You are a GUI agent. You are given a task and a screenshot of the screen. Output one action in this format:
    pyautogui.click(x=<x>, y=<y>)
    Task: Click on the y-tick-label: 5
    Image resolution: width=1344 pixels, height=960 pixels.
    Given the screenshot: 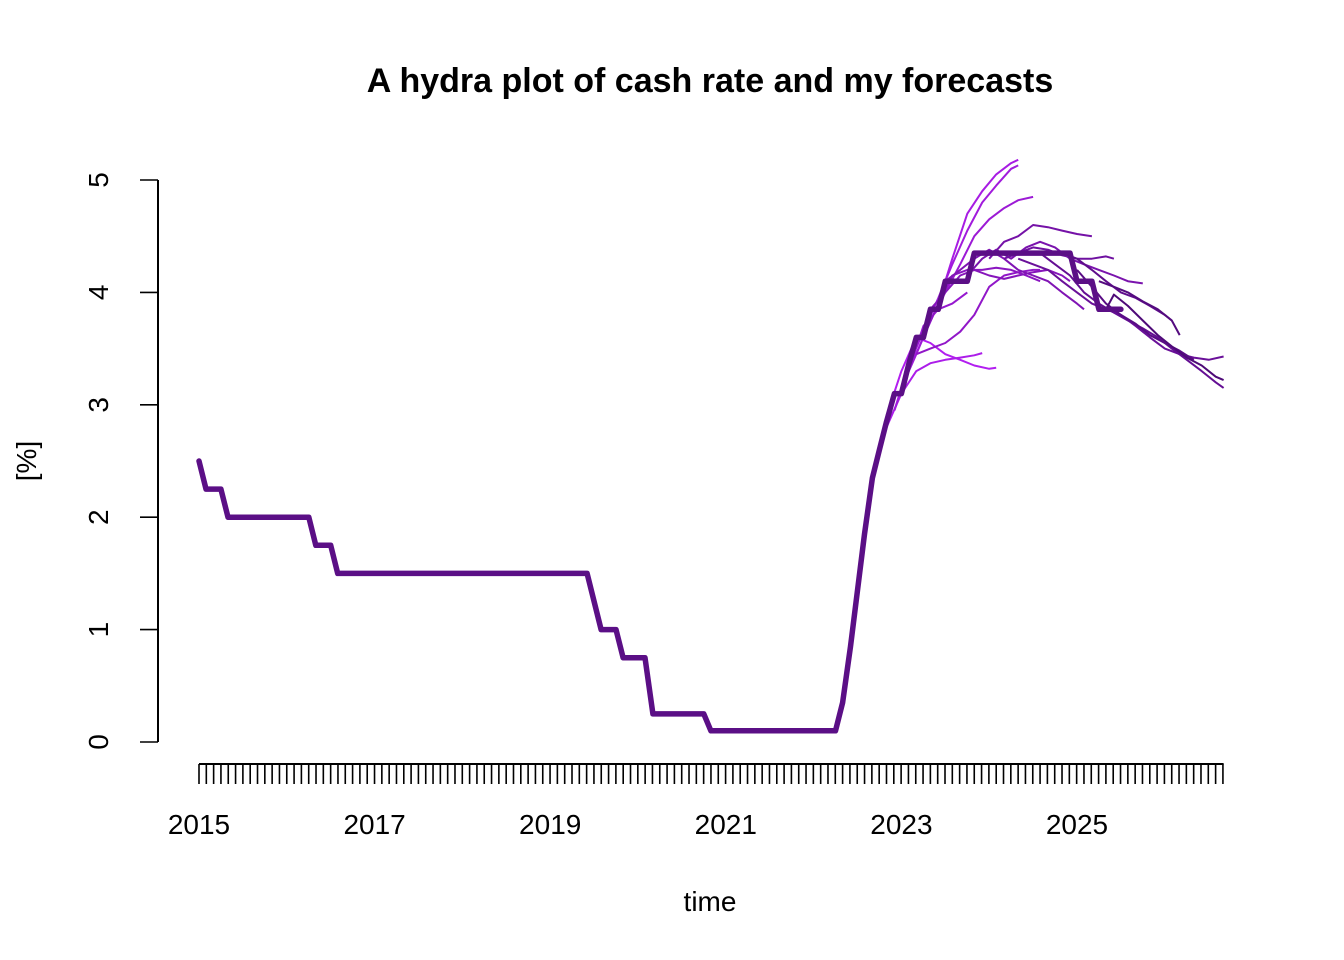 What is the action you would take?
    pyautogui.click(x=98, y=180)
    